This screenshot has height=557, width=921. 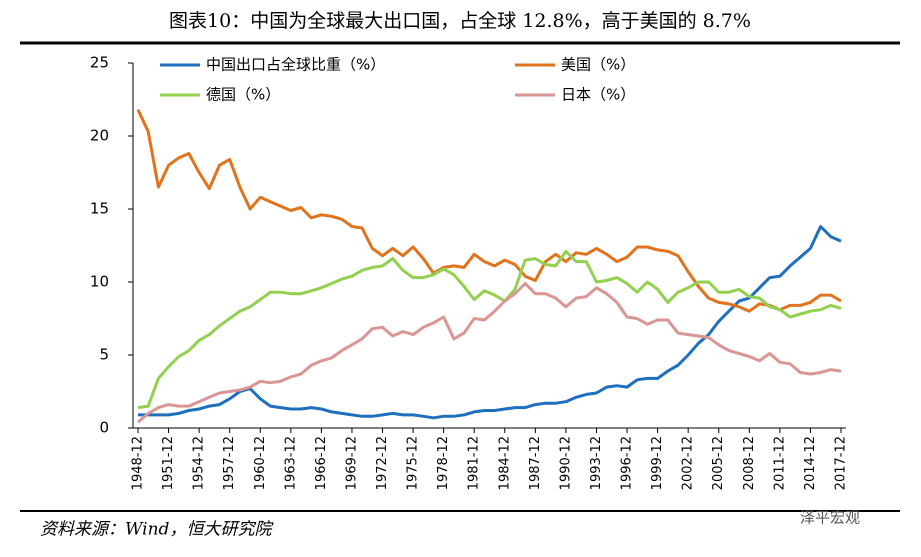 What do you see at coordinates (351, 463) in the screenshot?
I see `x-tick-label: 1969-12` at bounding box center [351, 463].